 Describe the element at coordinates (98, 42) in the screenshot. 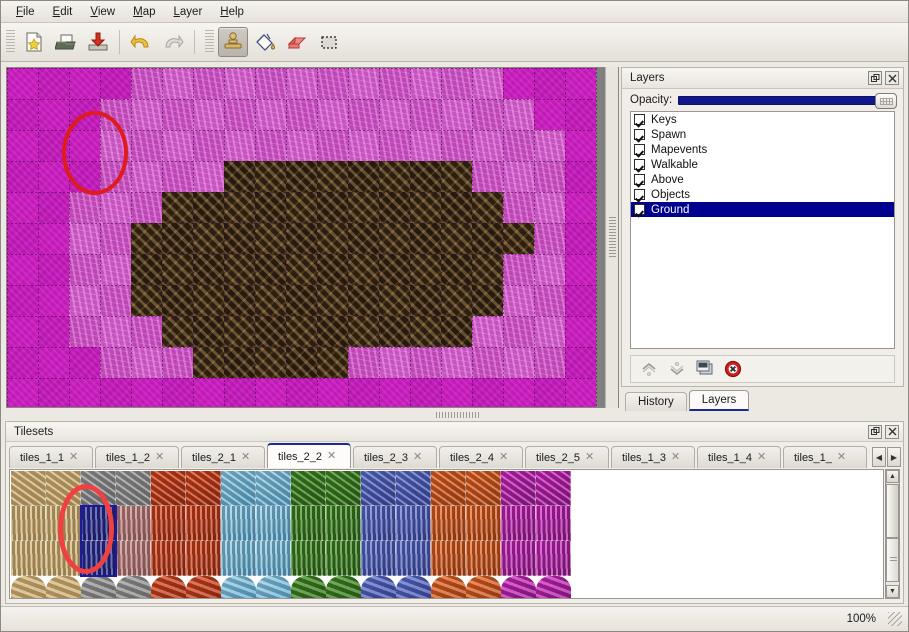

I see `save-map-button` at that location.